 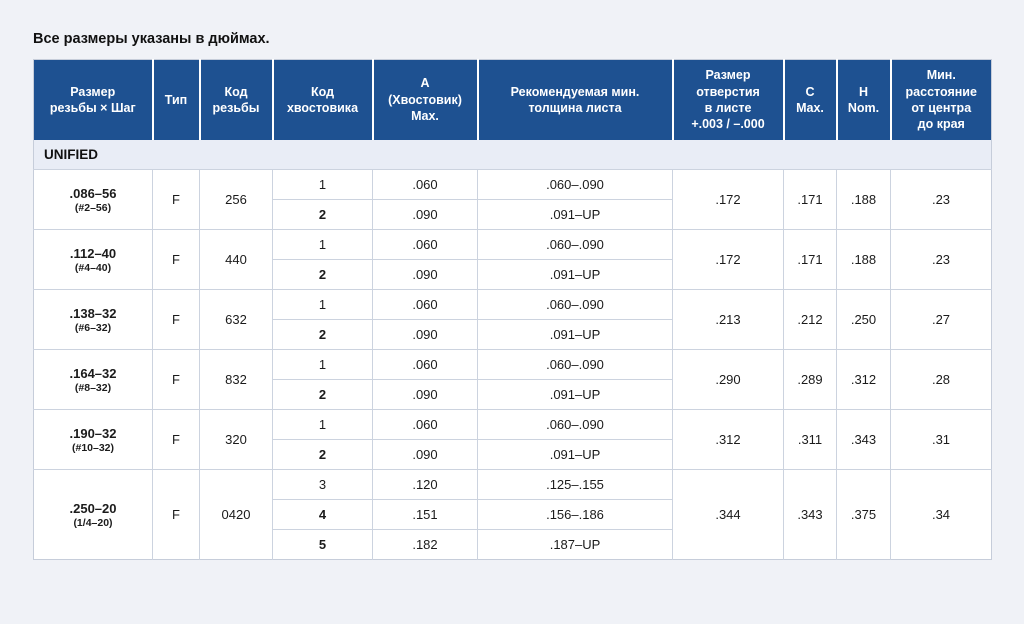 What do you see at coordinates (809, 99) in the screenshot?
I see `column-header-c-max: C Max.` at bounding box center [809, 99].